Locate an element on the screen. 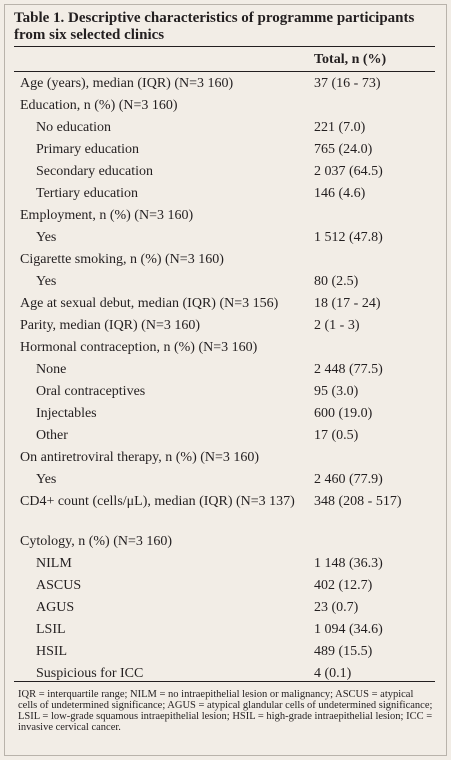  row-value: 18 (17 - 24) is located at coordinates (347, 303).